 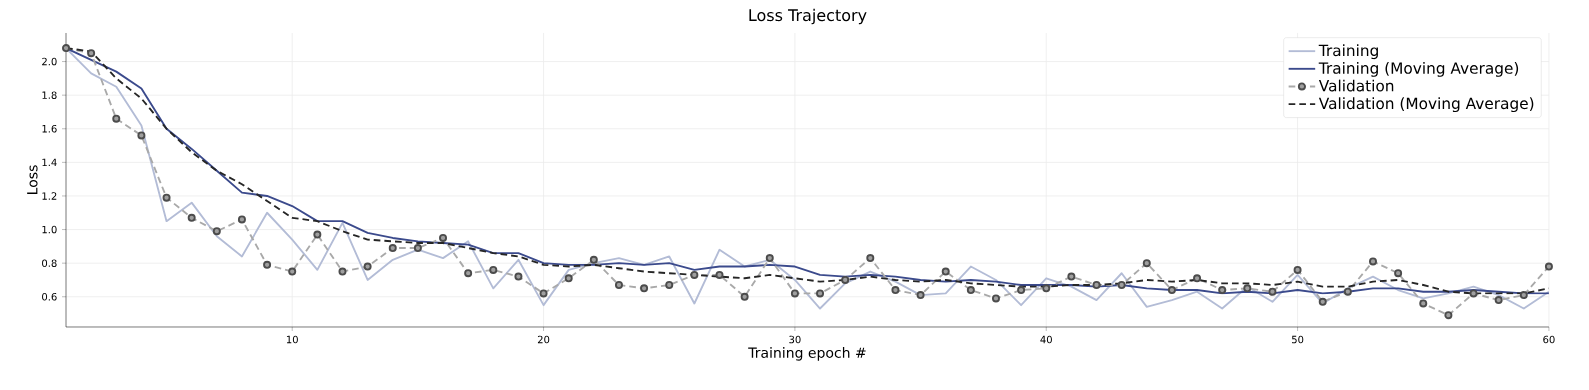 What do you see at coordinates (1046, 339) in the screenshot?
I see `x-tick-label: 40` at bounding box center [1046, 339].